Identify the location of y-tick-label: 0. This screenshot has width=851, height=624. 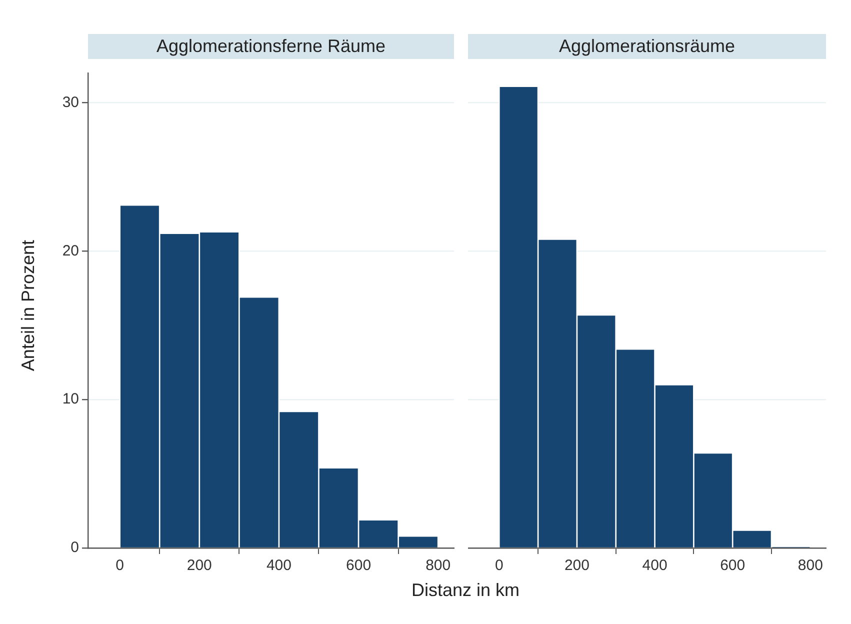
(74, 547).